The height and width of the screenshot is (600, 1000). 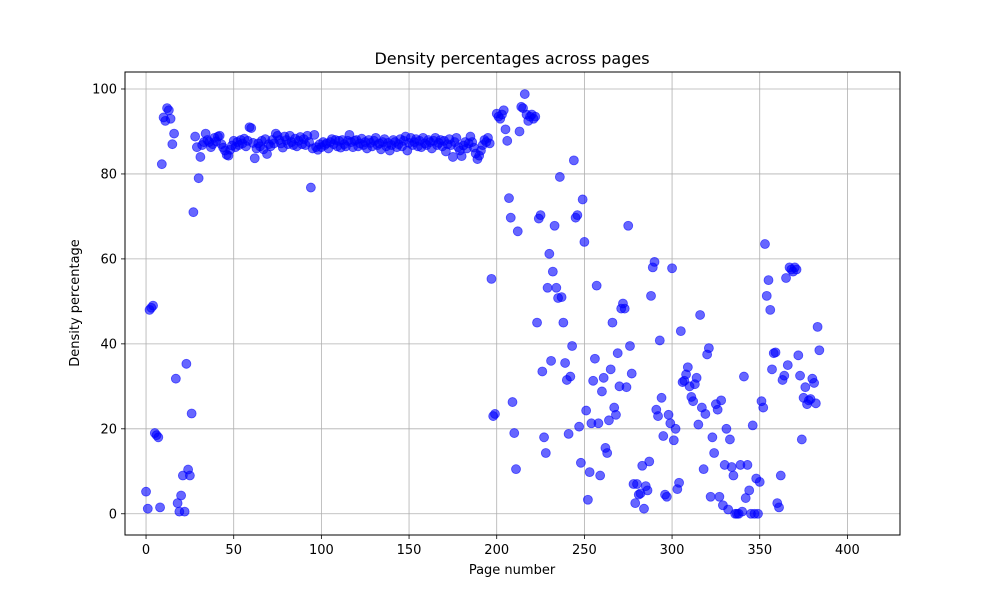 I want to click on y-tick-label: 40, so click(x=108, y=344).